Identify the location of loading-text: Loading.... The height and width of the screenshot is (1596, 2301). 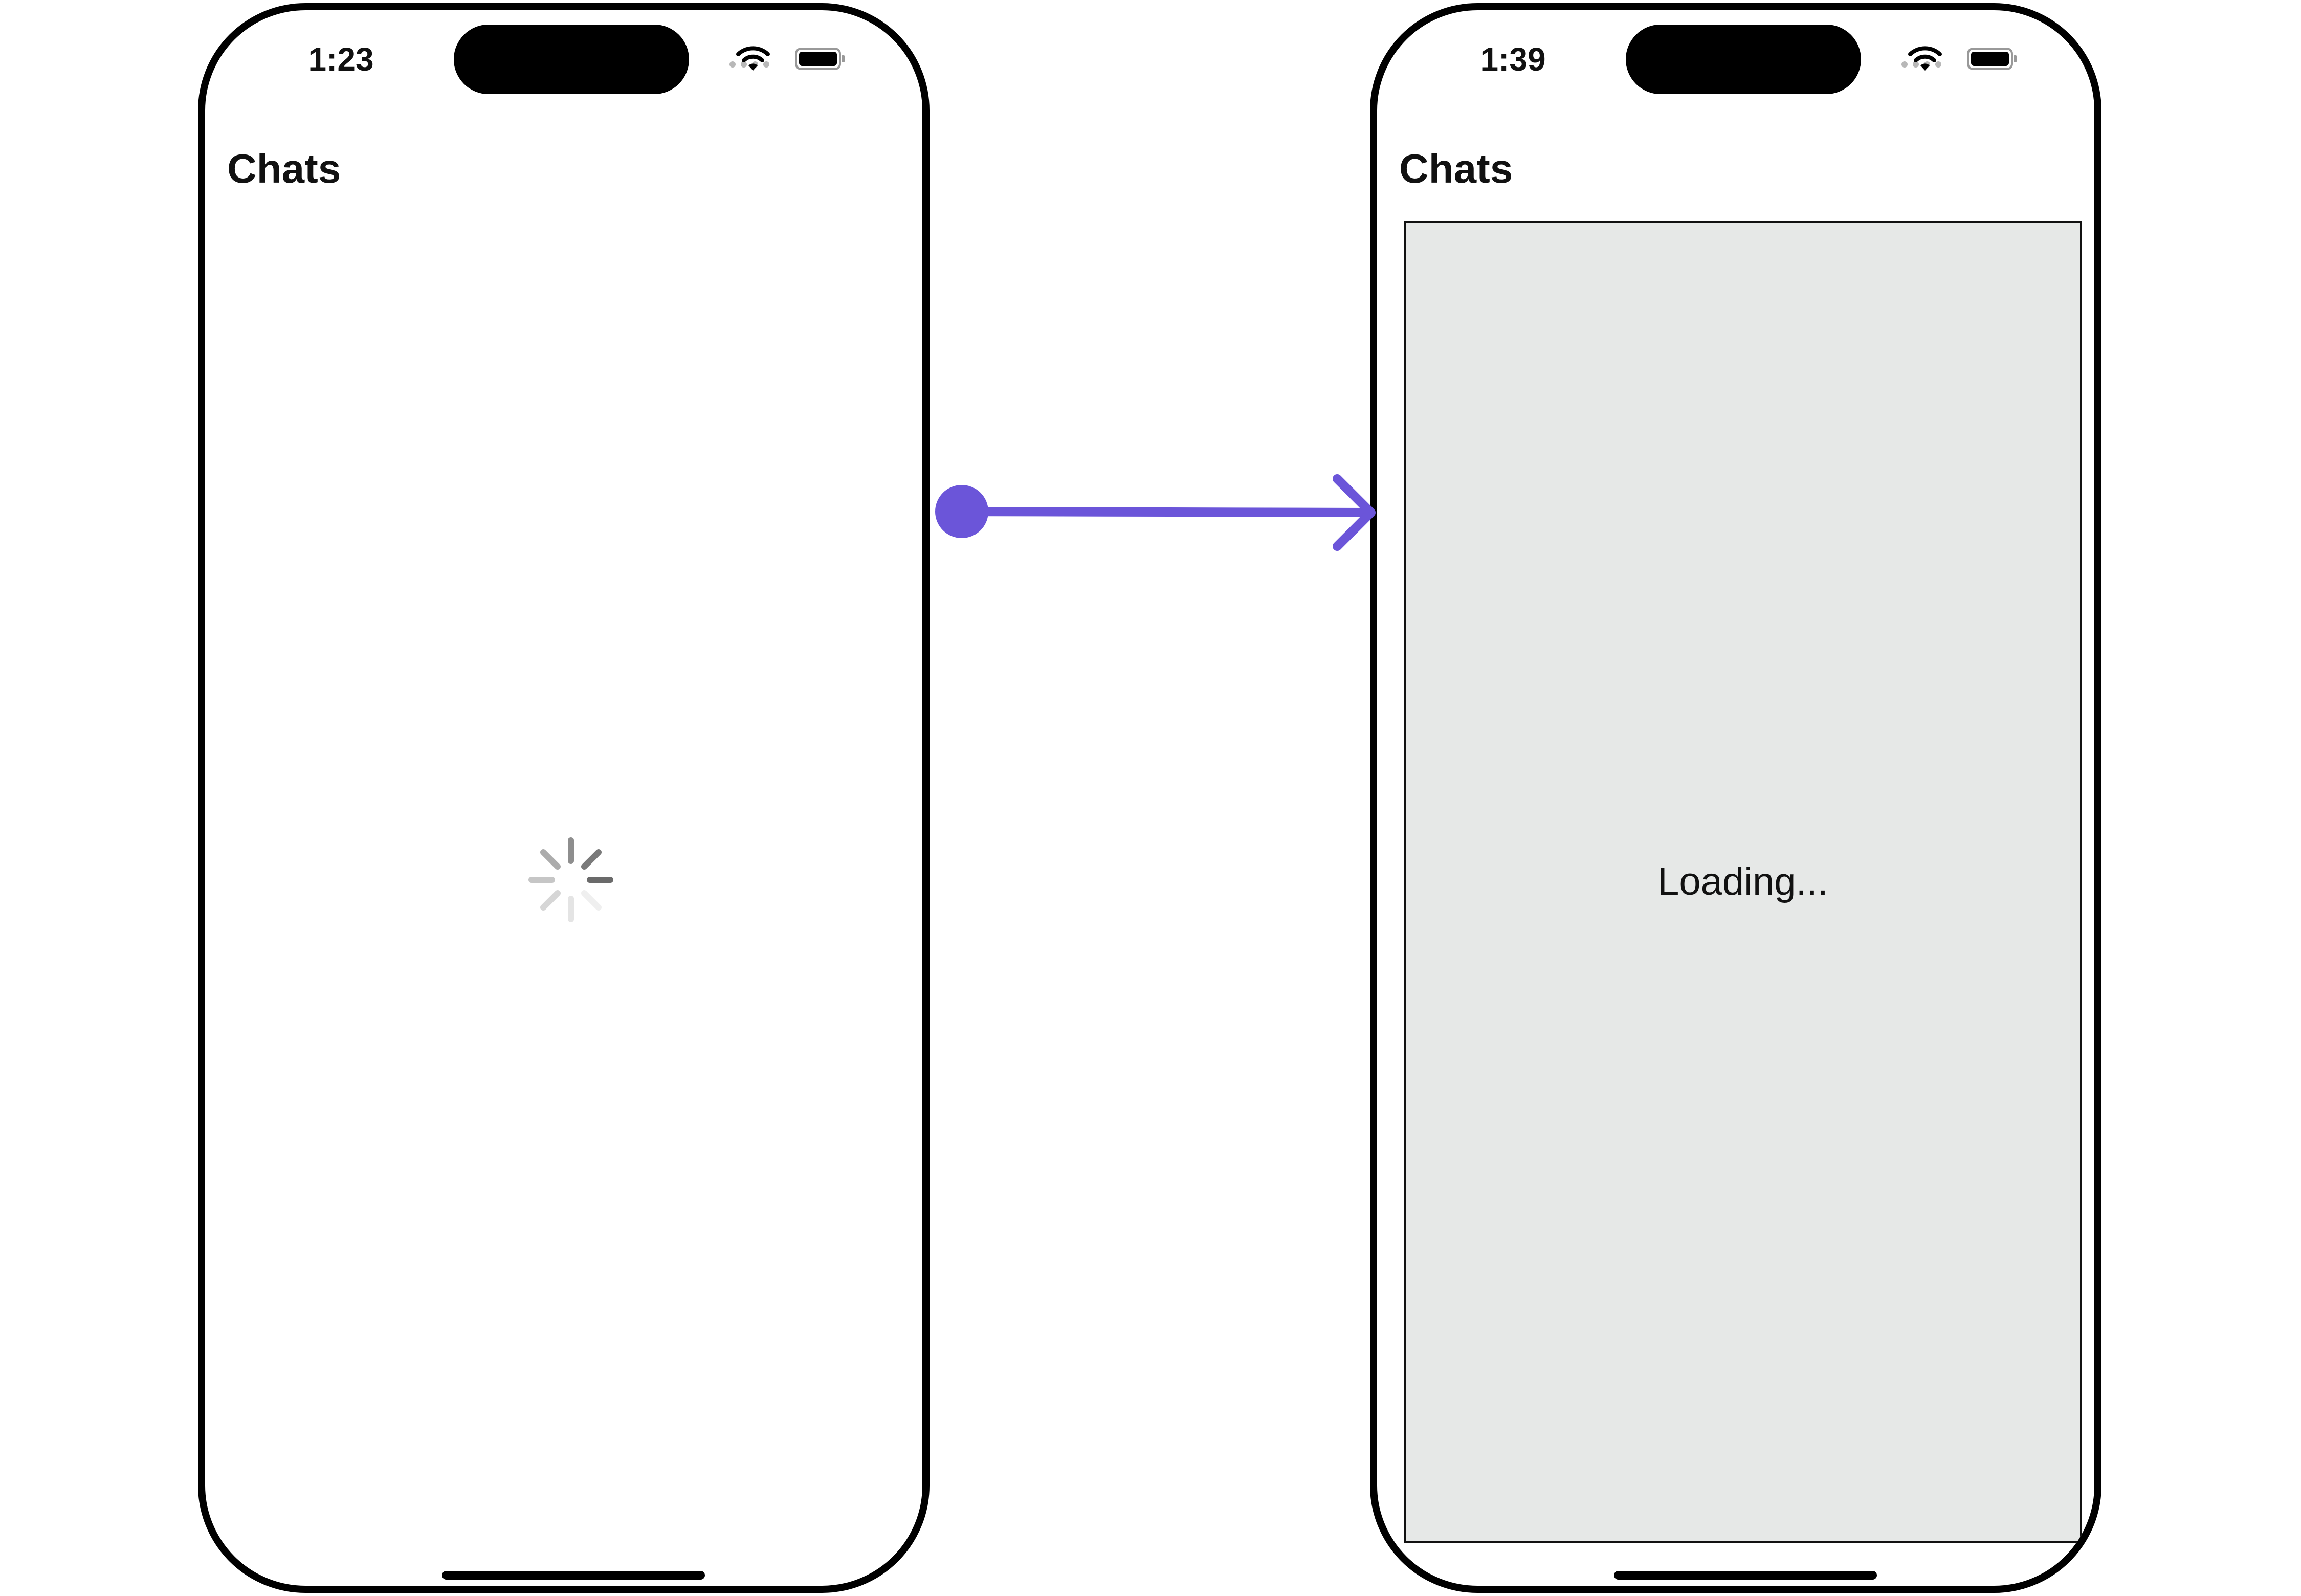
(1742, 881).